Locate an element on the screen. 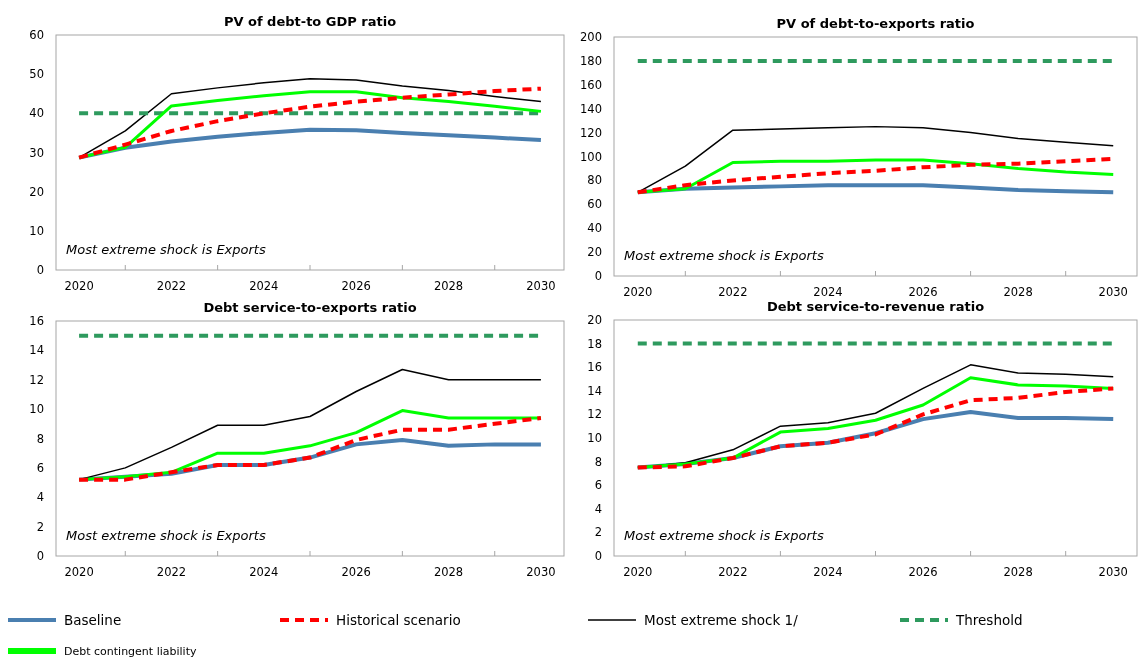  legend-label: Threshold is located at coordinates (989, 619).